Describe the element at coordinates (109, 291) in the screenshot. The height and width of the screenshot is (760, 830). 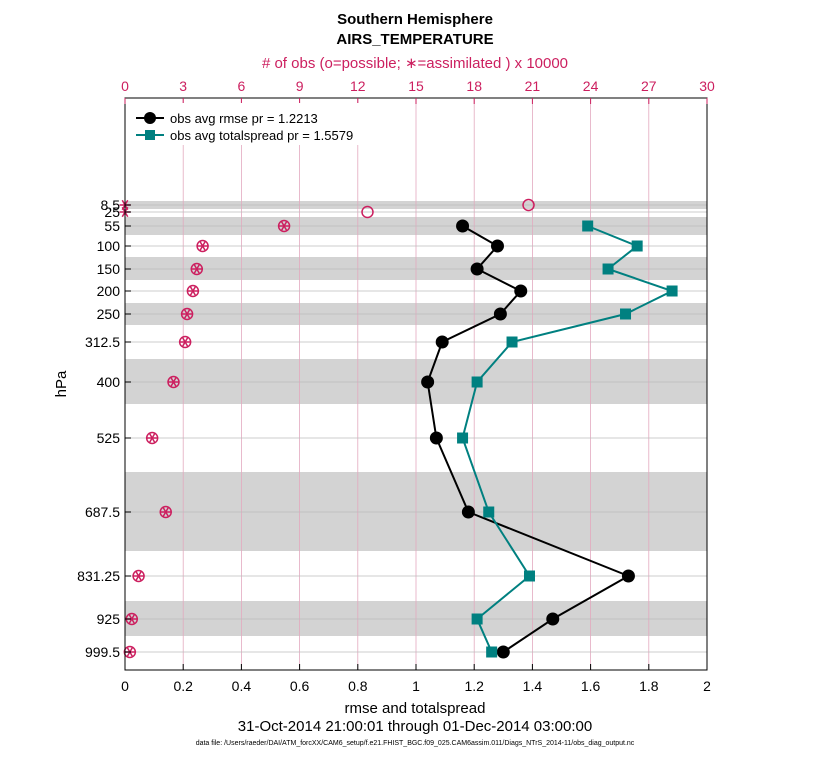
I see `y-tick-label: 200` at that location.